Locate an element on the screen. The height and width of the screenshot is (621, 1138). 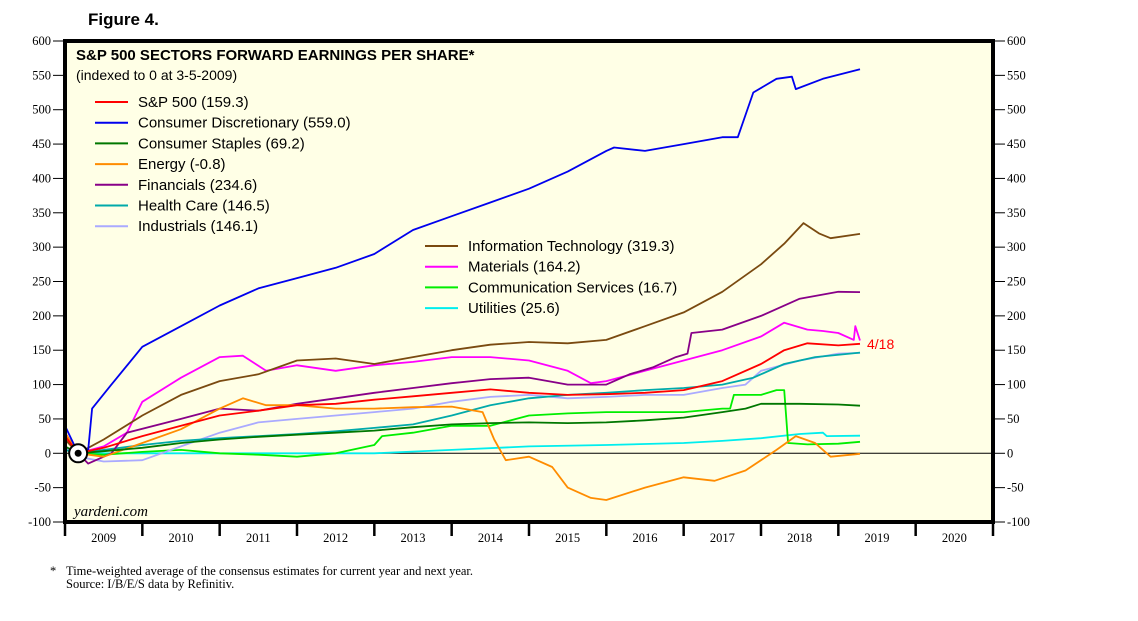
legend-label: Materials (164.2) is located at coordinates (524, 267).